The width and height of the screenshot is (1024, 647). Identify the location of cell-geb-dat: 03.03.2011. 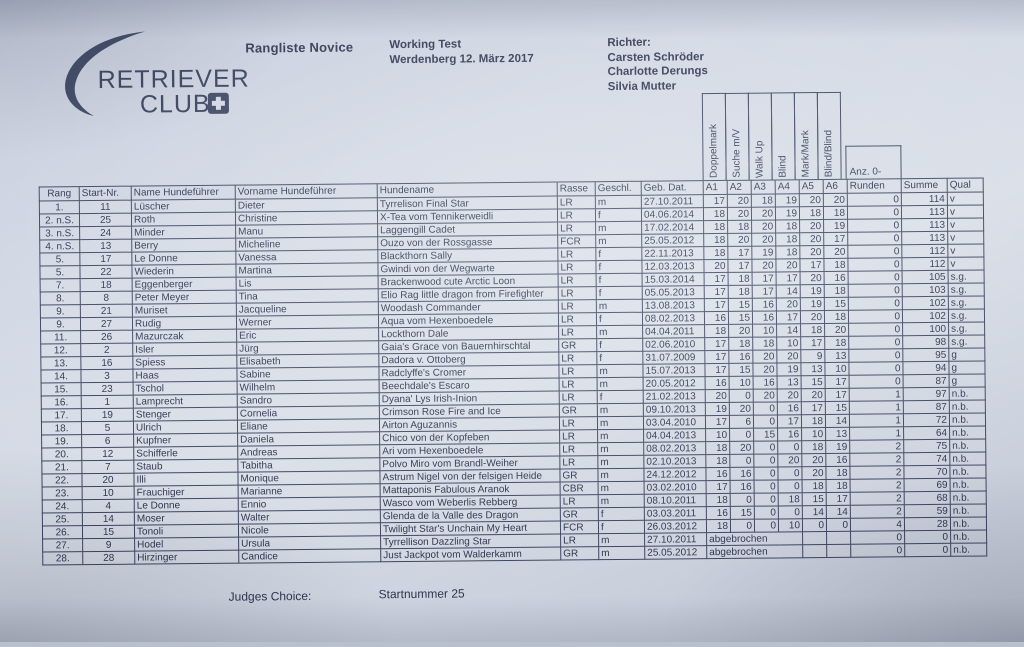
(675, 513).